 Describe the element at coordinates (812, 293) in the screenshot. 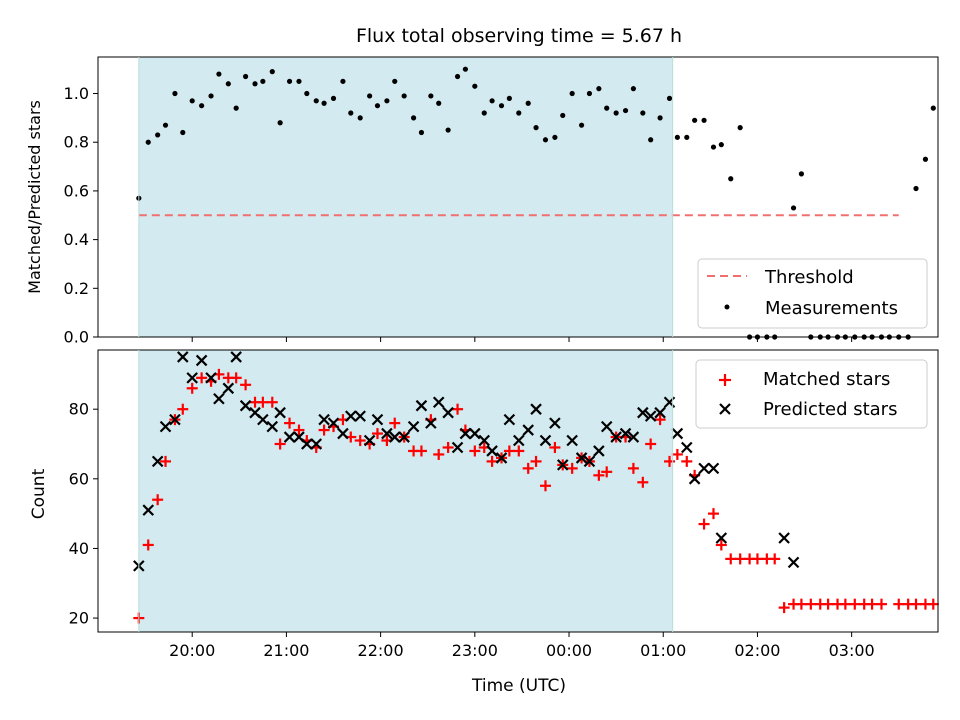

I see `top-legend: Threshold Measurements` at that location.